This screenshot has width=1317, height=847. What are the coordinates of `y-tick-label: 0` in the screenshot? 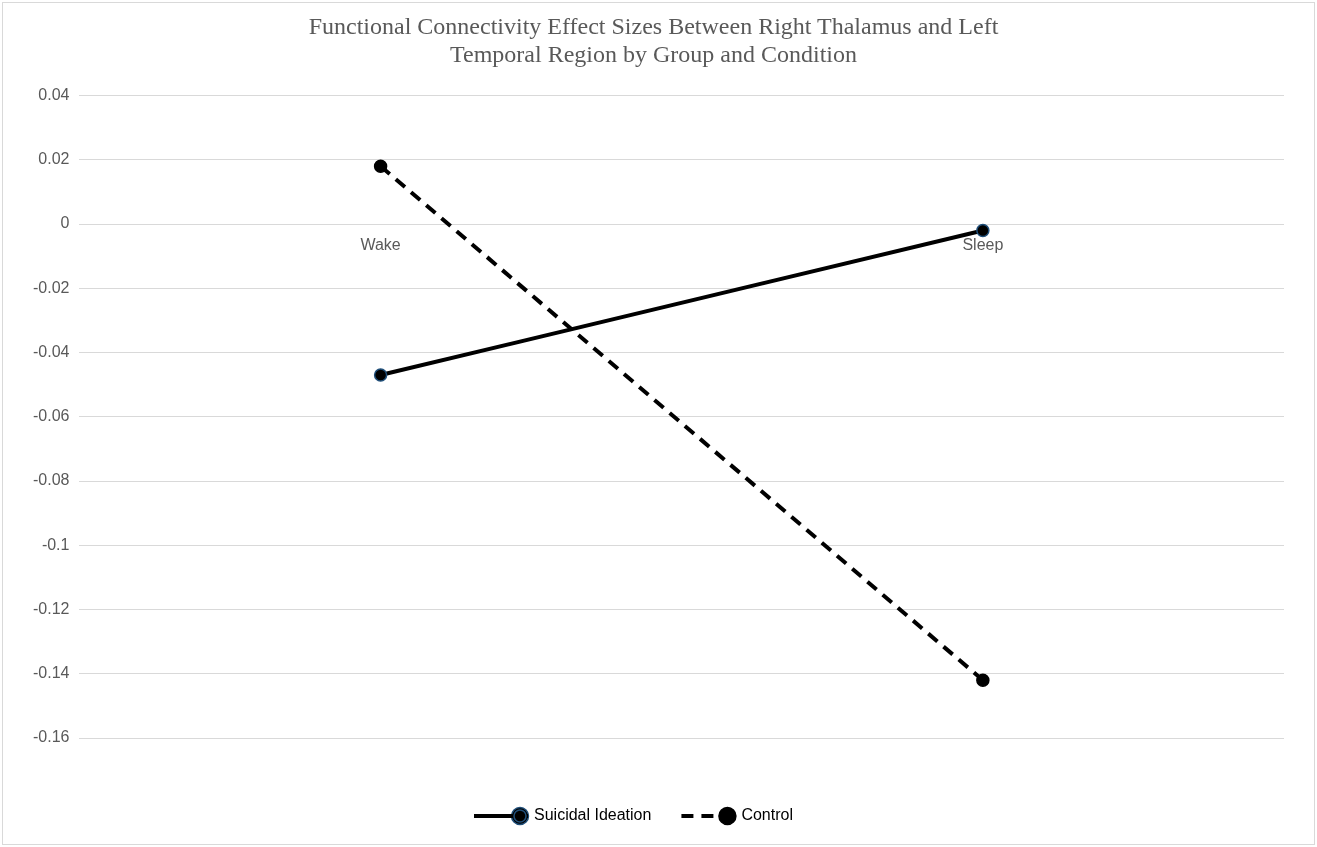 It's located at (65, 223).